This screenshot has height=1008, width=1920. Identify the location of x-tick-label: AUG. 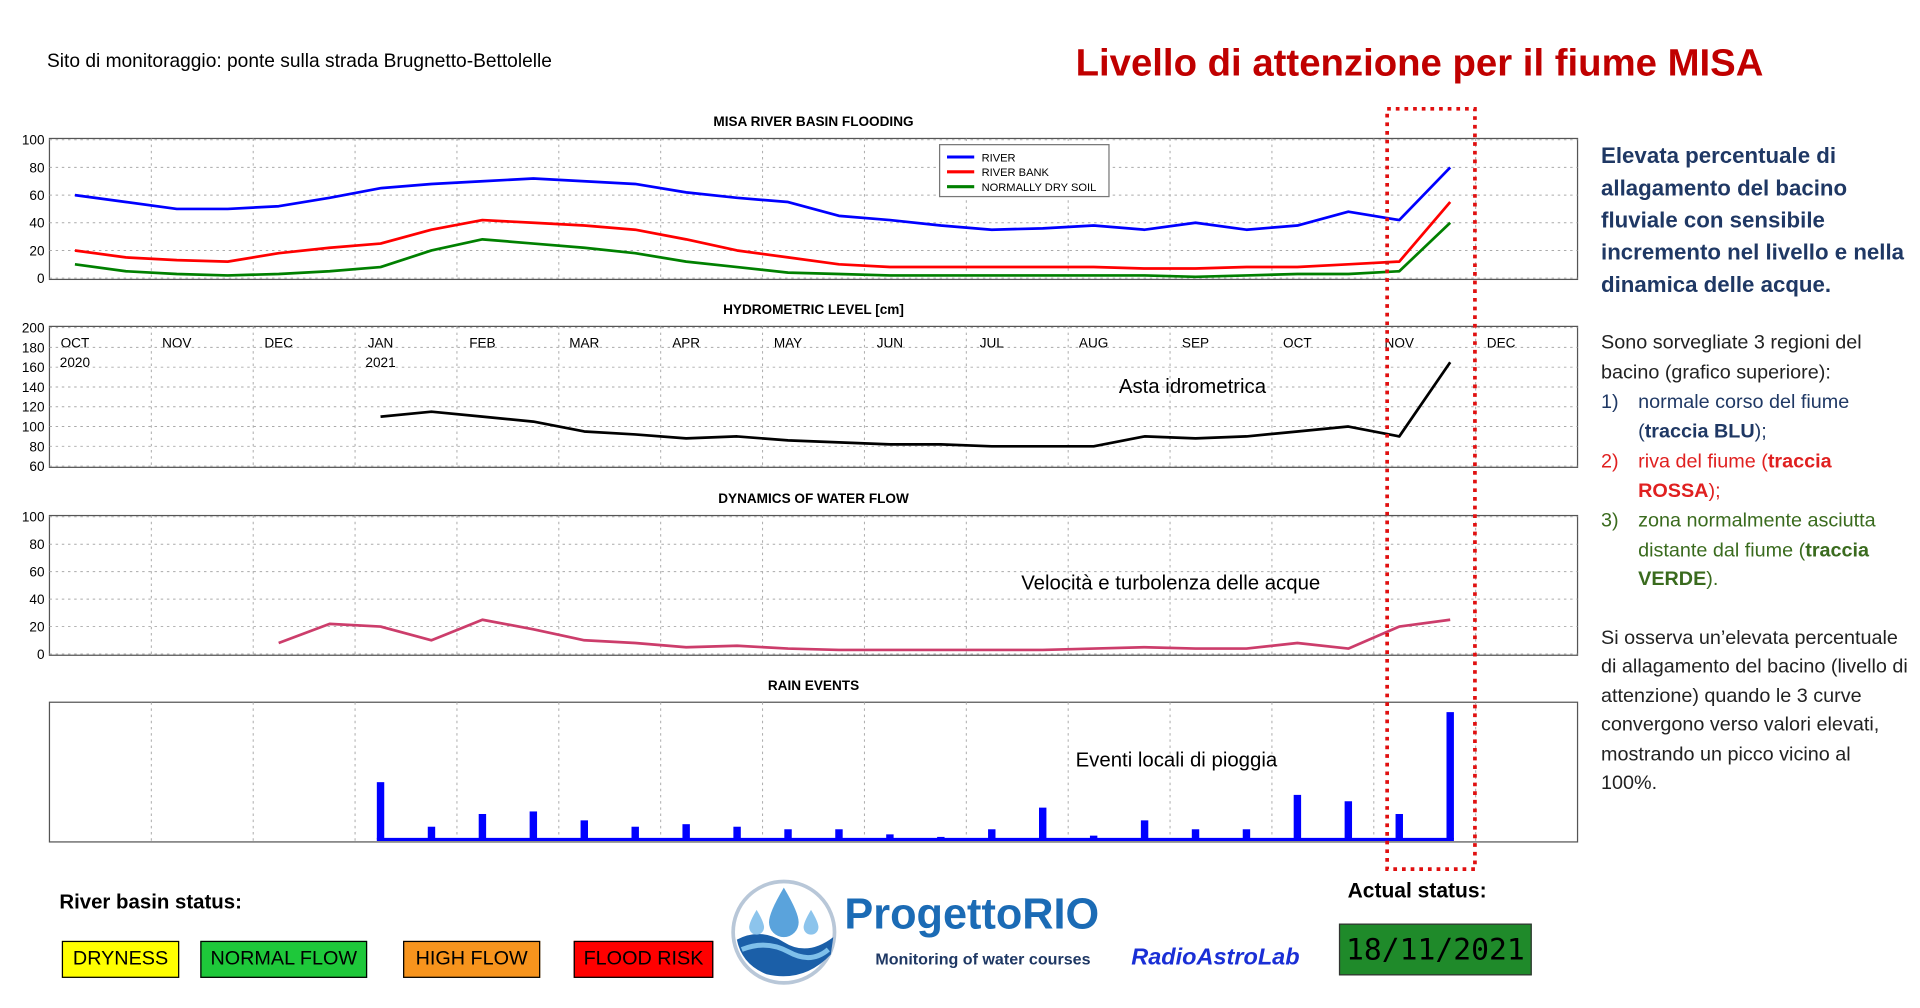
(1093, 342).